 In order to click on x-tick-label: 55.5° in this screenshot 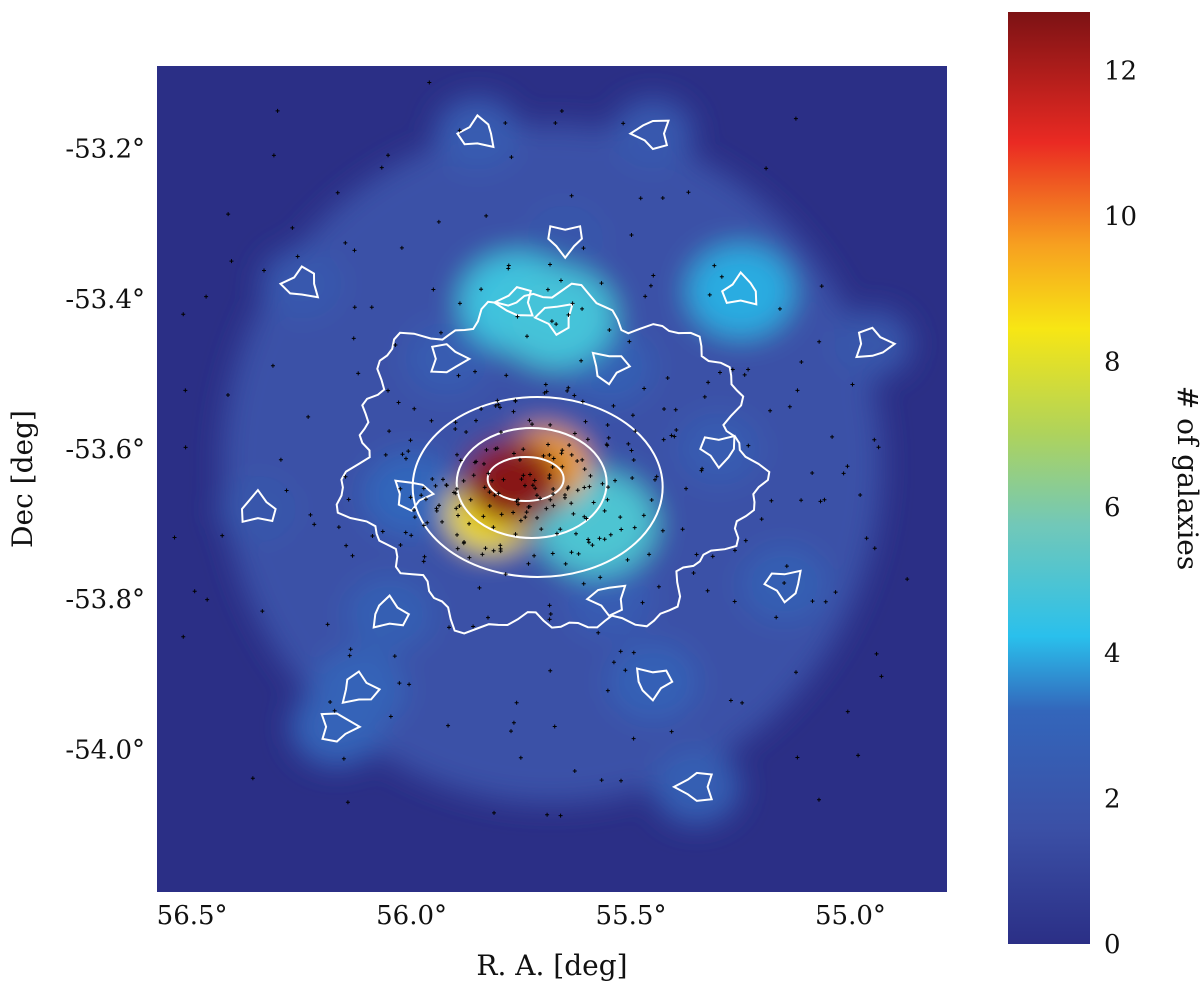, I will do `click(631, 916)`.